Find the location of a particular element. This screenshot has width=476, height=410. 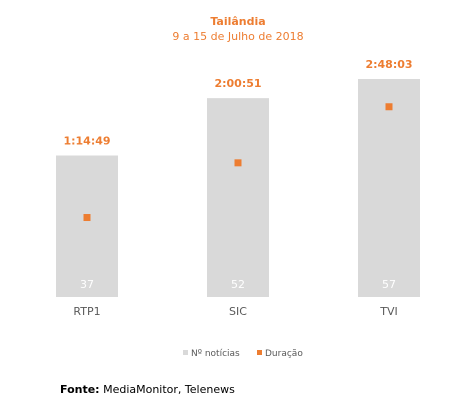

count-label-sic: 52 is located at coordinates (238, 284).